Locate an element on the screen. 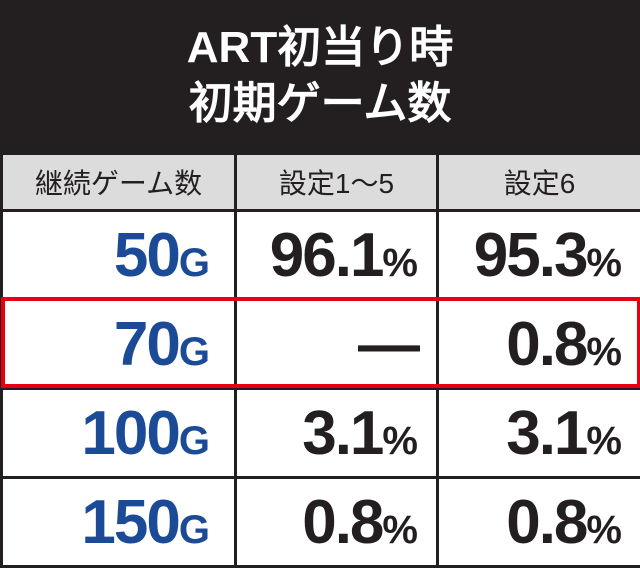 This screenshot has height=580, width=640. title-line: ART初当り時 is located at coordinates (320, 47).